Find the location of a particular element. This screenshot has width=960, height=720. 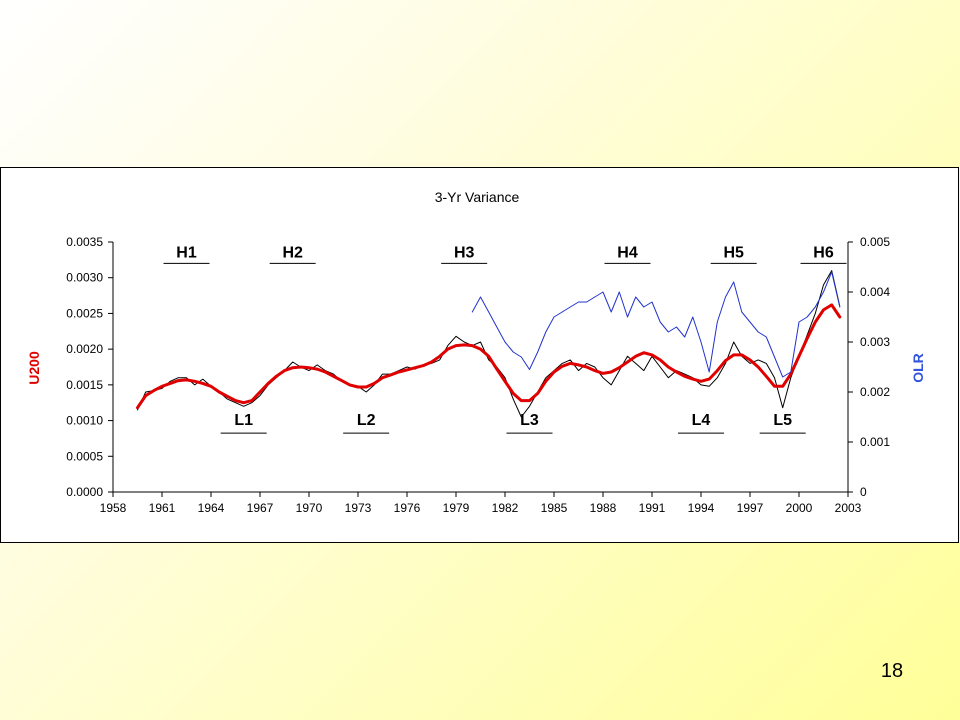

annotation-label: H6 is located at coordinates (823, 252).